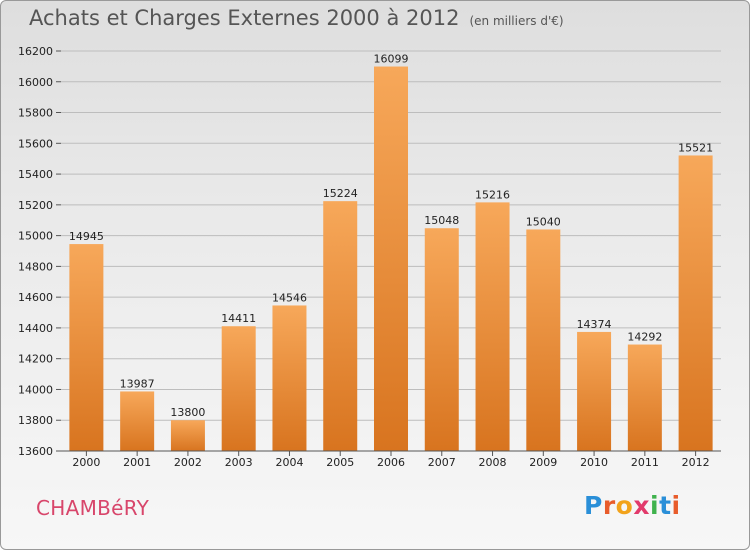 The width and height of the screenshot is (750, 550). Describe the element at coordinates (35, 113) in the screenshot. I see `y-tick-label: 15800` at that location.